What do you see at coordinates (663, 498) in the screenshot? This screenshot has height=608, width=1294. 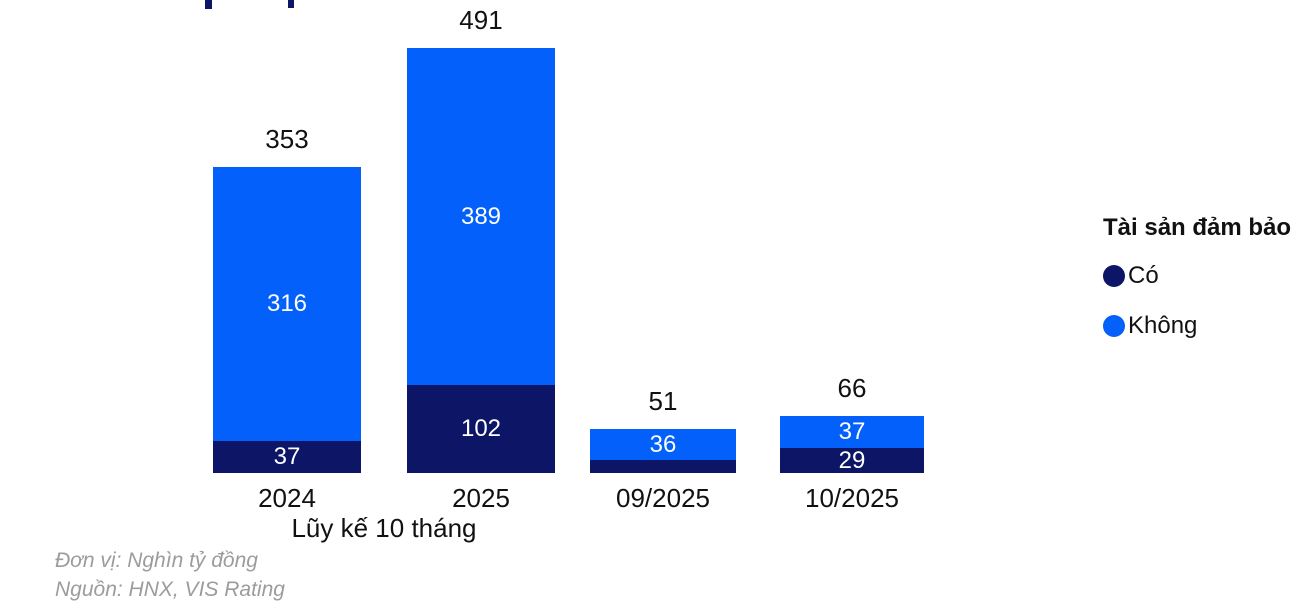 I see `x-axis-label-09-2025: 09/2025` at bounding box center [663, 498].